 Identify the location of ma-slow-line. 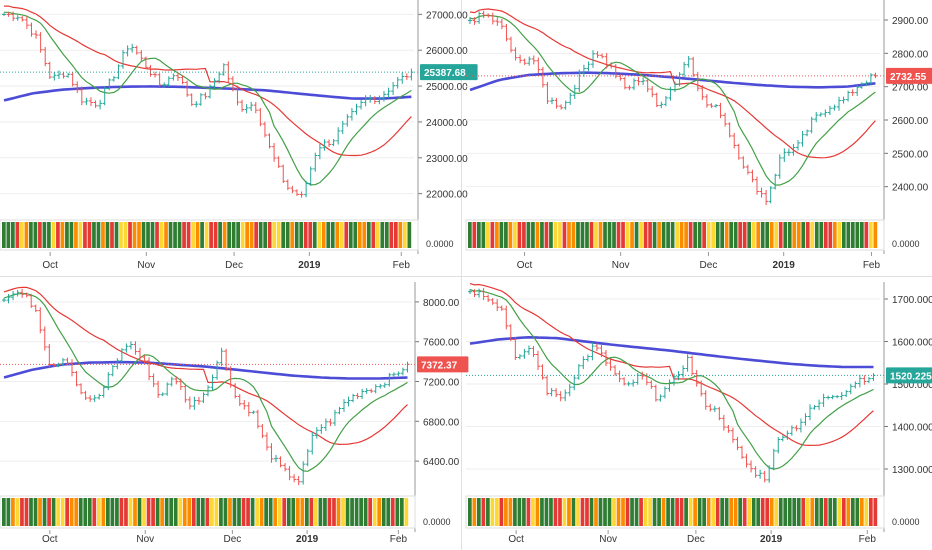
(671, 364).